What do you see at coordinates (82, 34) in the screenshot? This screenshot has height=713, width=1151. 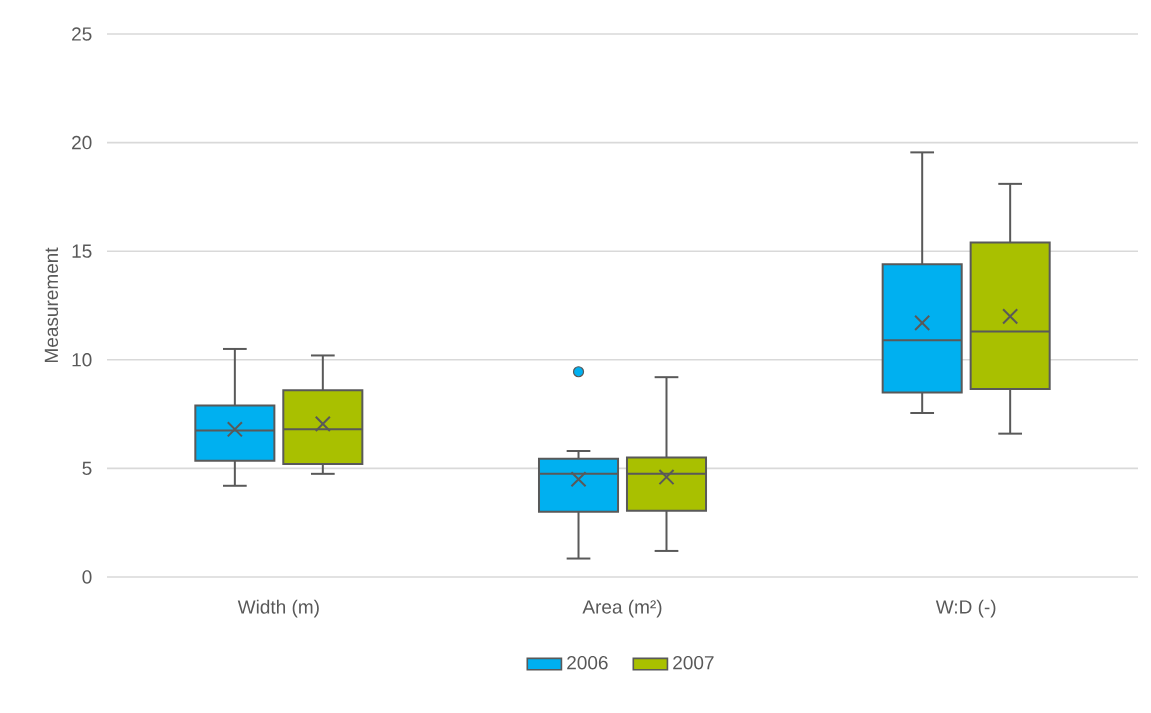 I see `y-tick-label: 25` at bounding box center [82, 34].